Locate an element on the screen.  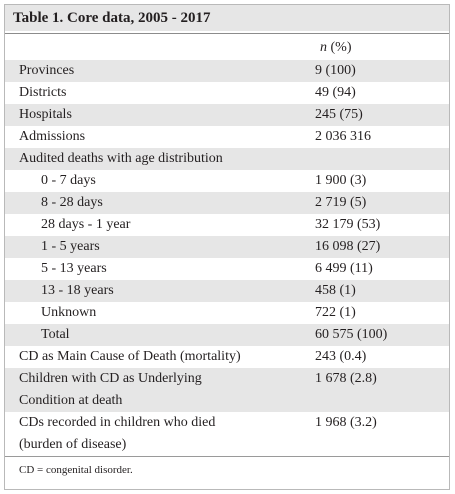
row-value: 9 (100) is located at coordinates (335, 70).